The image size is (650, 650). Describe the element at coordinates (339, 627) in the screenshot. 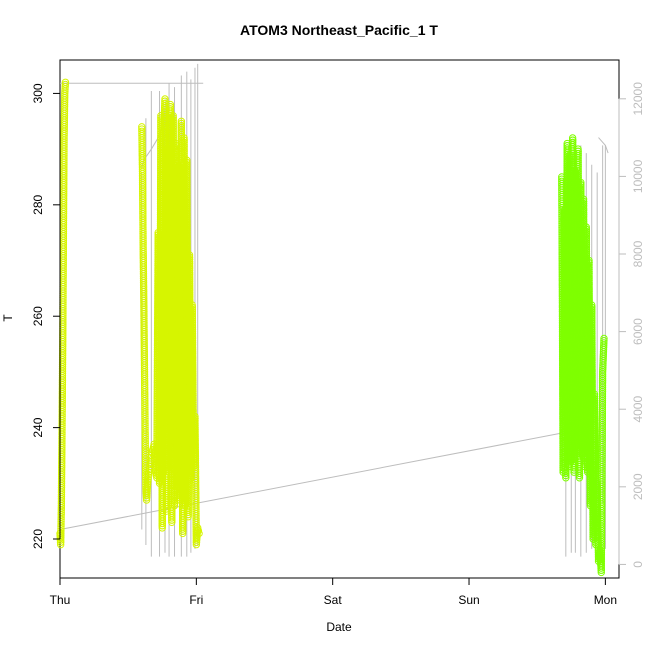

I see `x-axis-label: Date` at that location.